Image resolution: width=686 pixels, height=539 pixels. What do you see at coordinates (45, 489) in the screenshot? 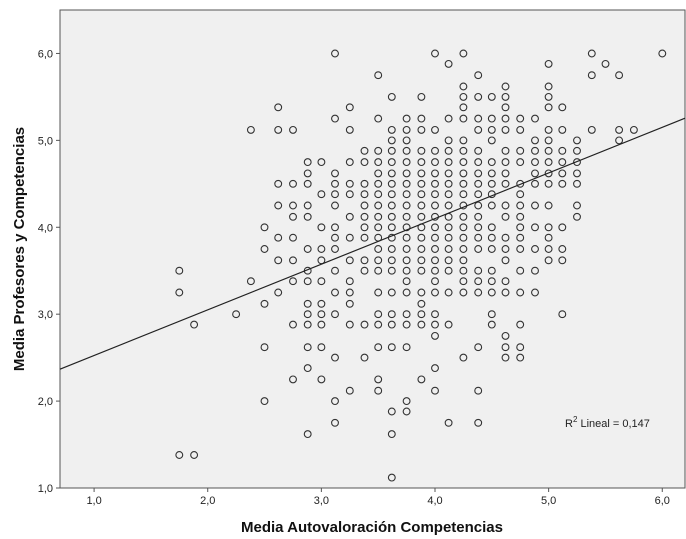
I see `y-tick-label: 1,0` at bounding box center [45, 489].